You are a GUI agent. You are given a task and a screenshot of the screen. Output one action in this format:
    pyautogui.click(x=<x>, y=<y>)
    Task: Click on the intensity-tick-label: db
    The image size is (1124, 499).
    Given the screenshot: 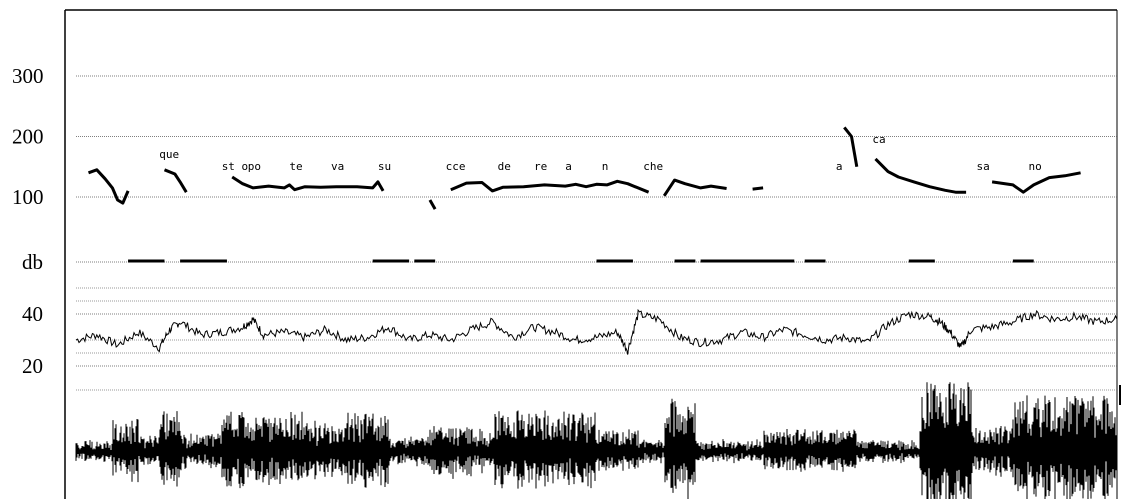 What is the action you would take?
    pyautogui.click(x=32, y=262)
    